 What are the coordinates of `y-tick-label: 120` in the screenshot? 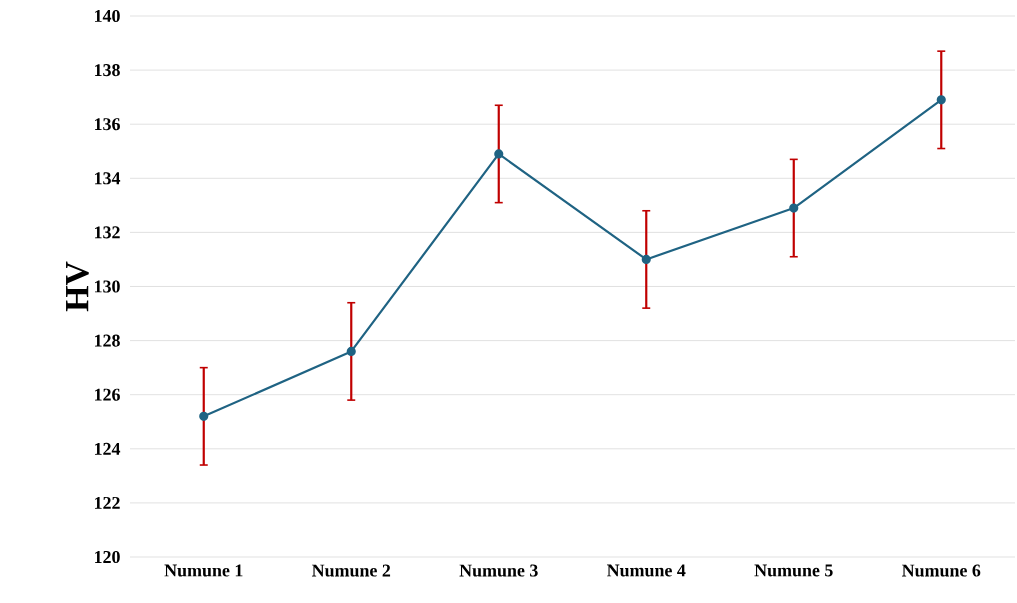 It's located at (107, 557).